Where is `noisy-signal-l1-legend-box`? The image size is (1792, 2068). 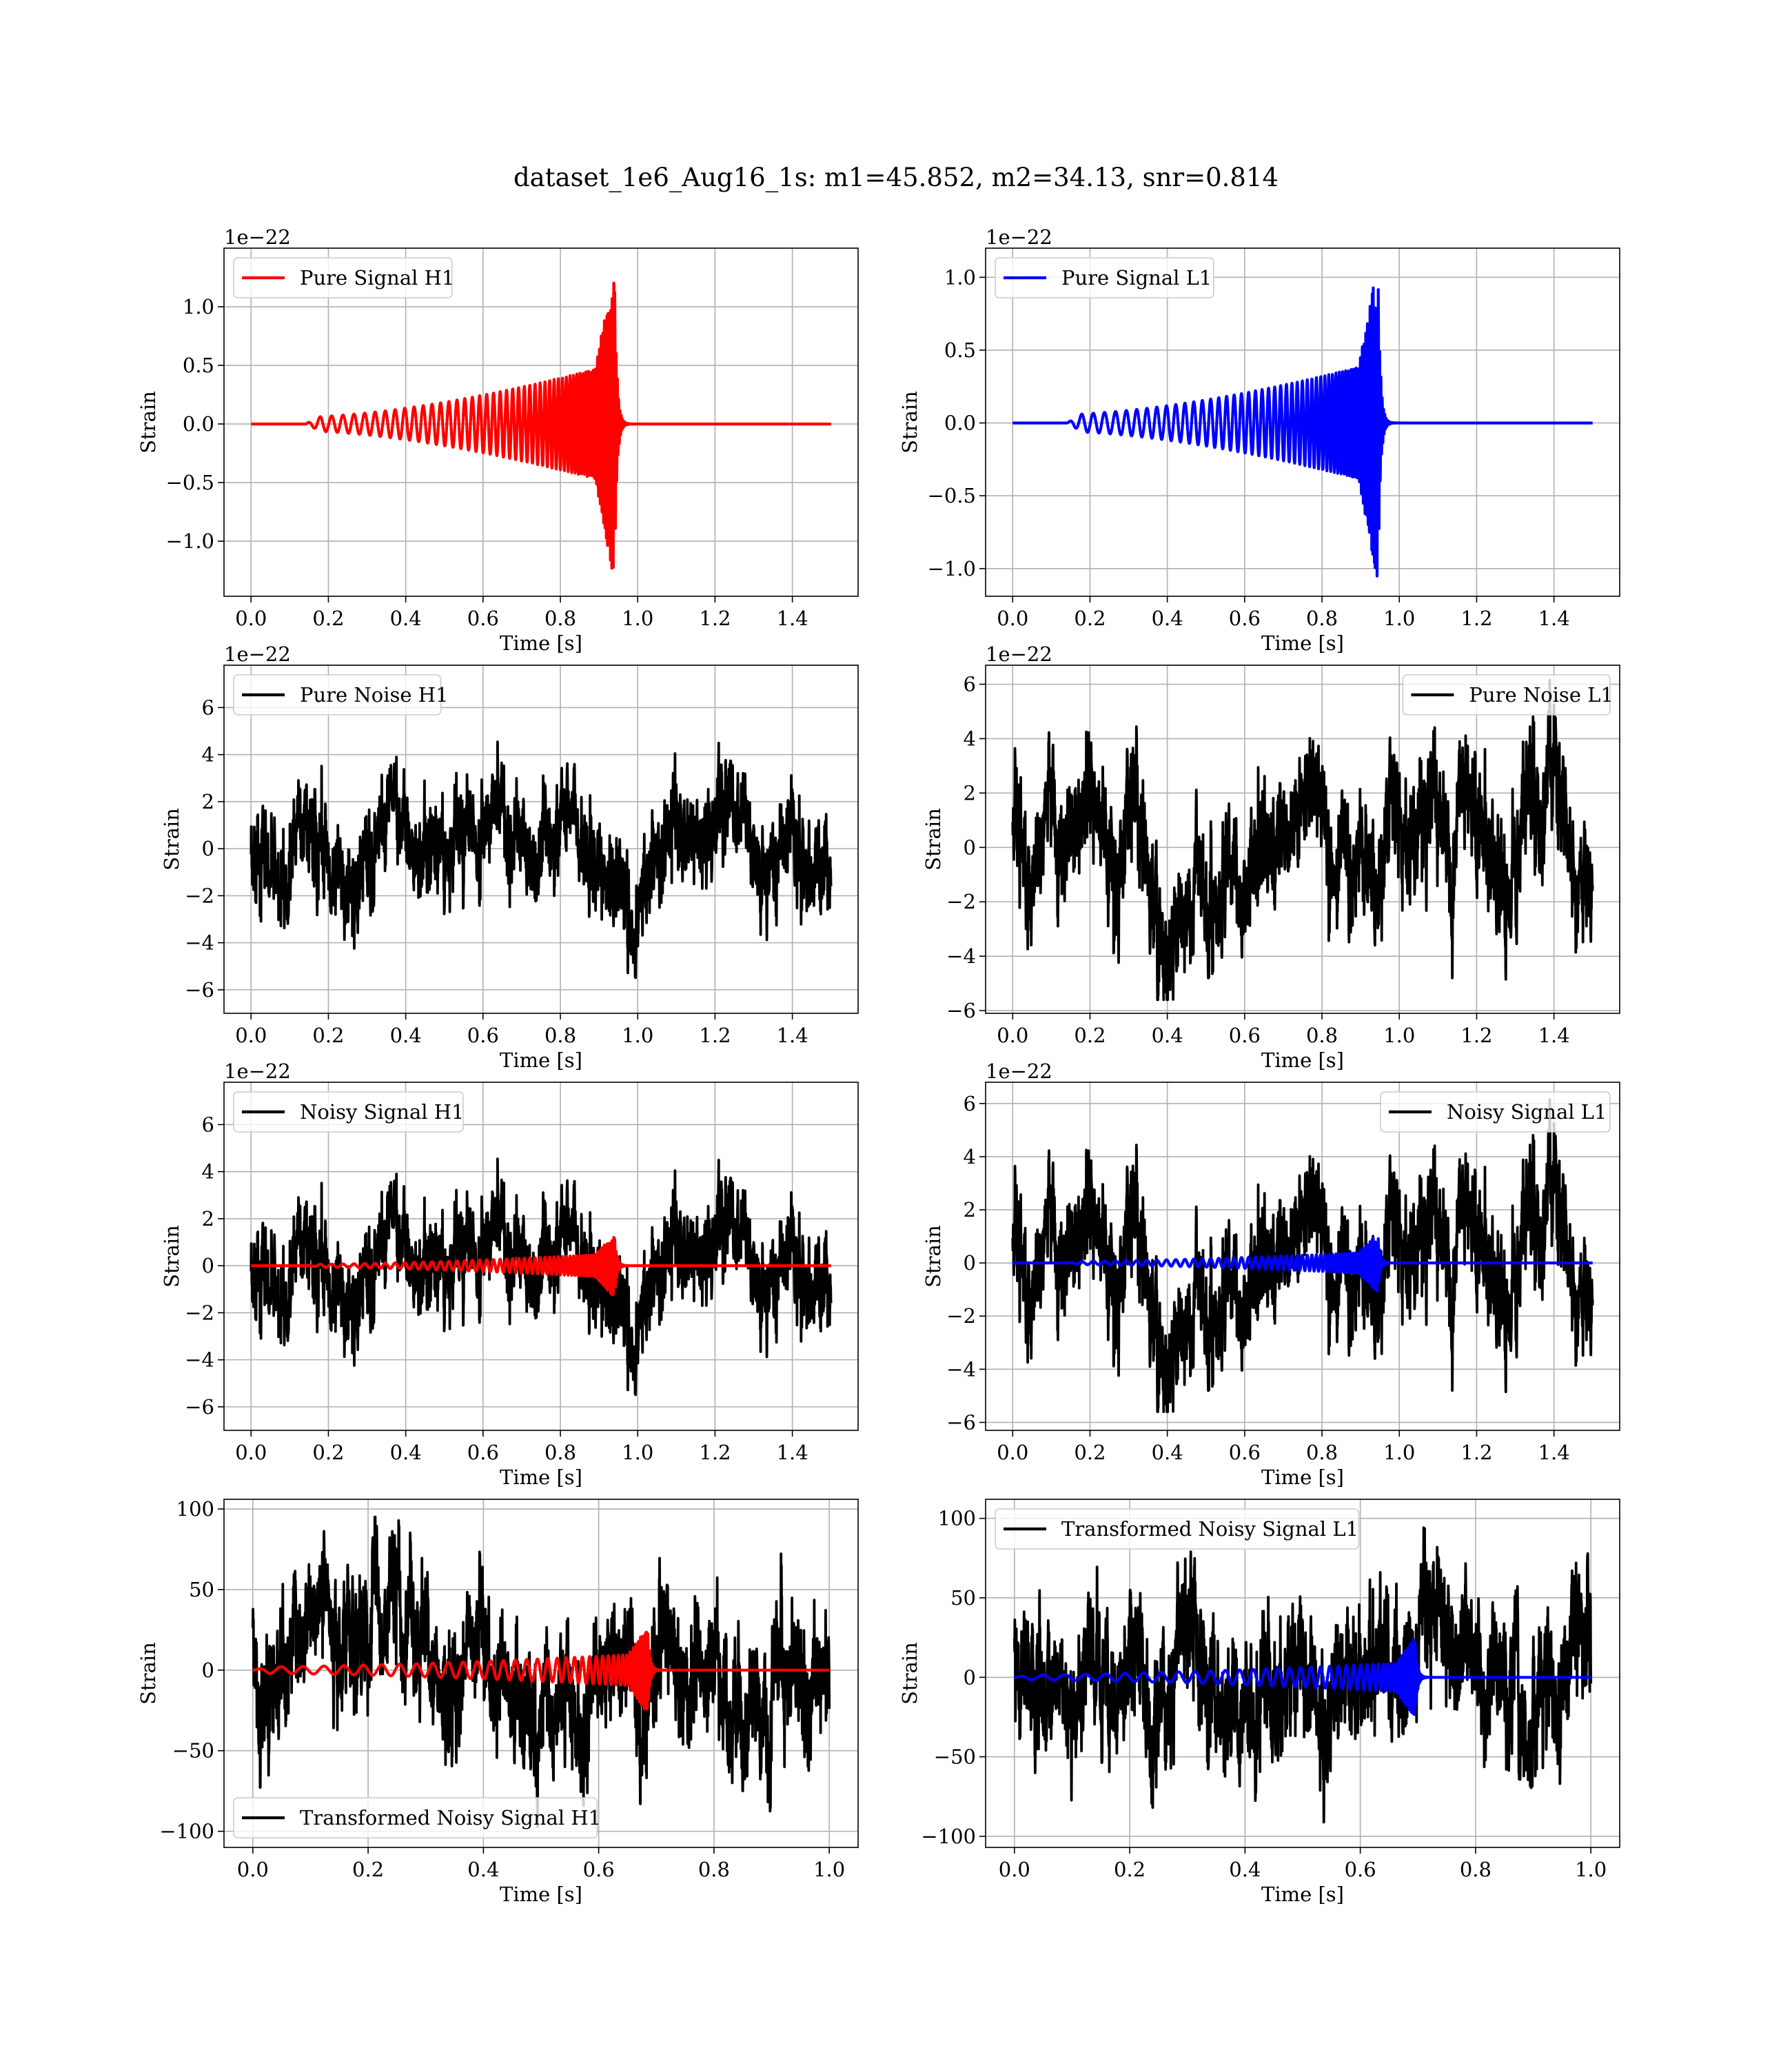 noisy-signal-l1-legend-box is located at coordinates (1496, 1112).